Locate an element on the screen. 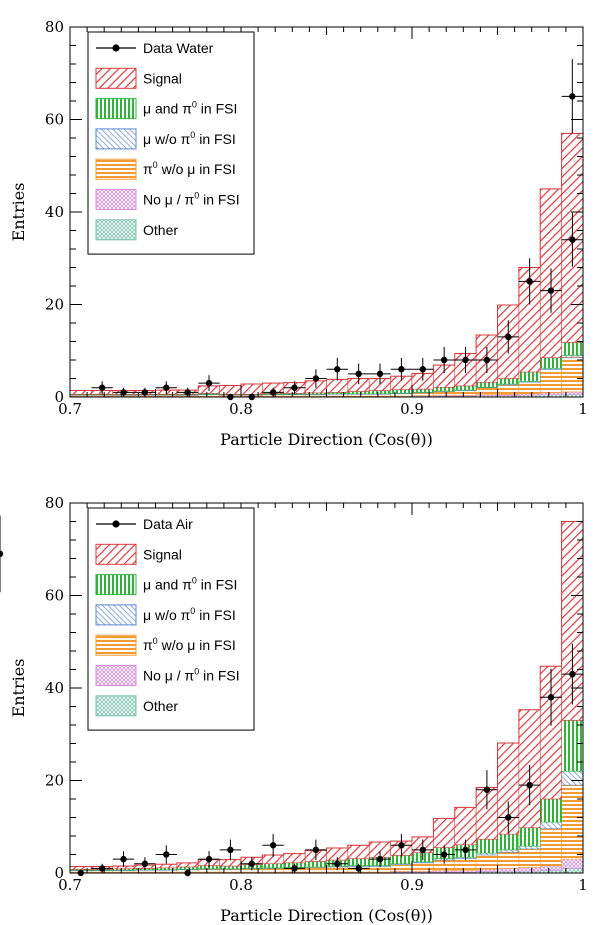  legend-item-data: Data Water is located at coordinates (155, 48).